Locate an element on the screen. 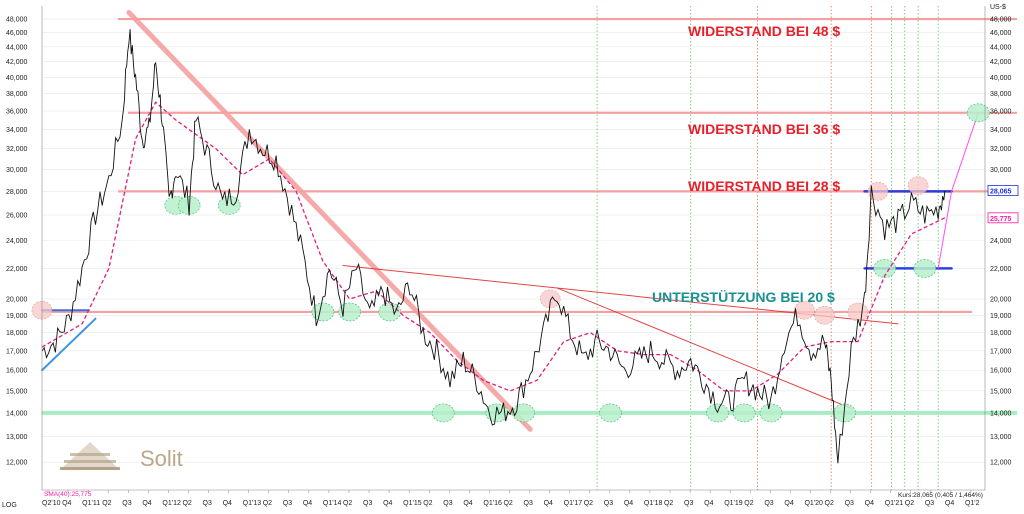  x-tick-label: Q1'11 is located at coordinates (91, 503).